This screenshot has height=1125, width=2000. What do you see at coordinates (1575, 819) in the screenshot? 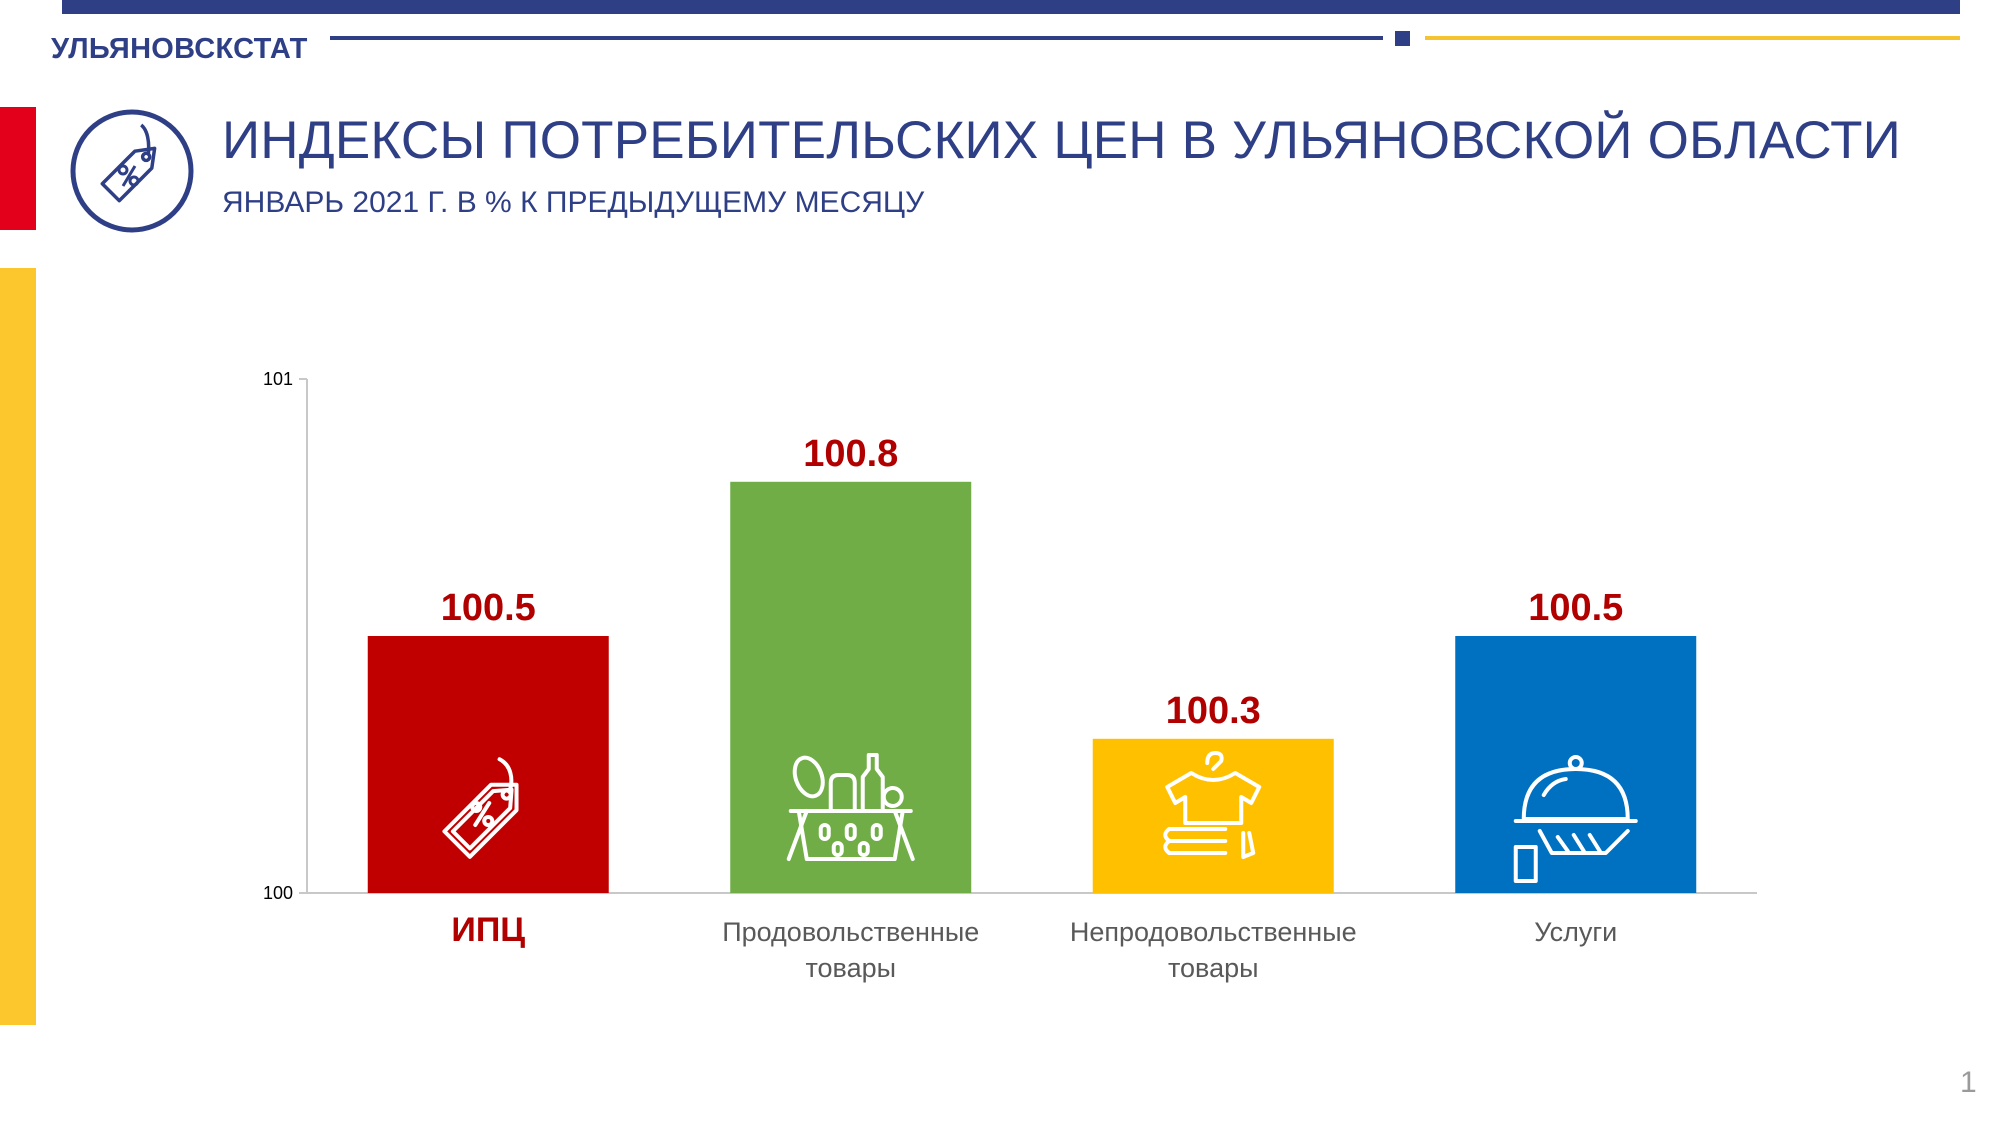
I see `serving-cloche-icon` at bounding box center [1575, 819].